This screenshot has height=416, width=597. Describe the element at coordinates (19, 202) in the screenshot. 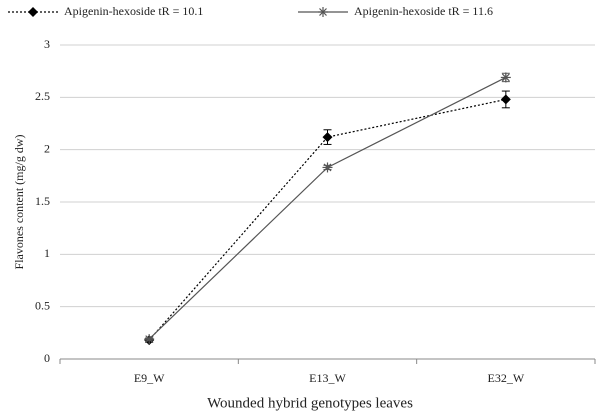

I see `y-axis-label: Flavones content (mg/g dw)` at that location.